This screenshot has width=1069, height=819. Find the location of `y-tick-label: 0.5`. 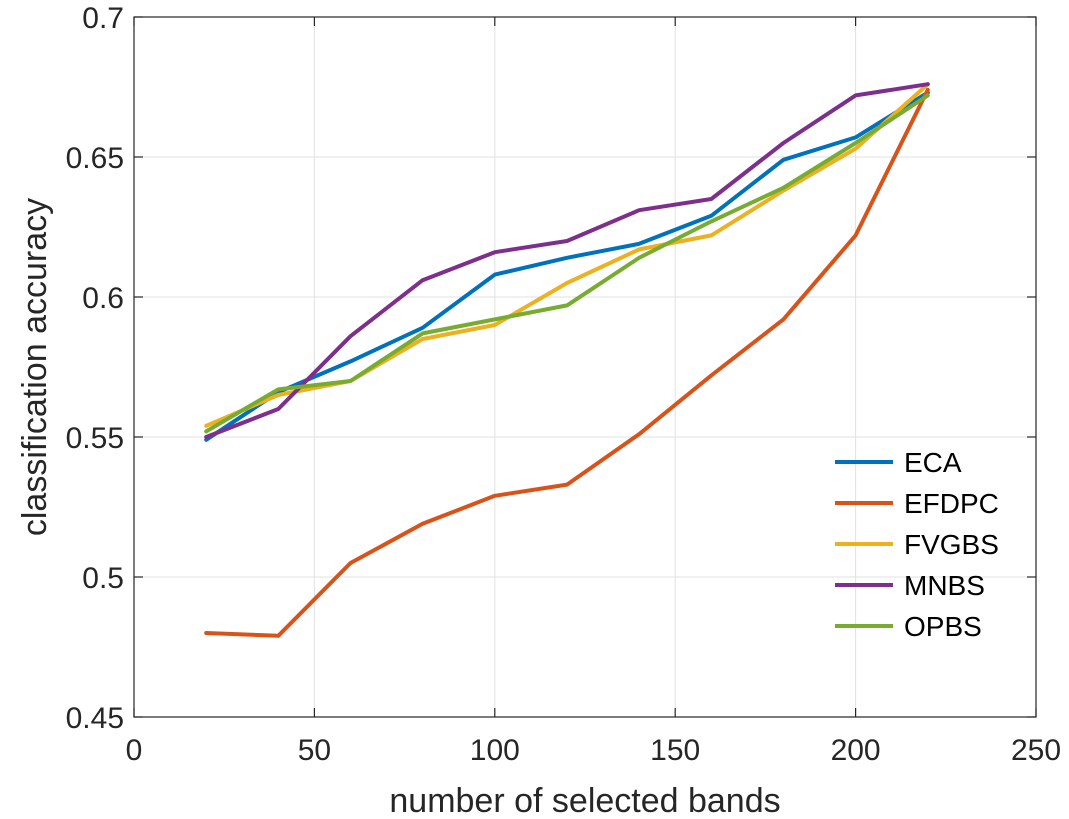

y-tick-label: 0.5 is located at coordinates (103, 578).